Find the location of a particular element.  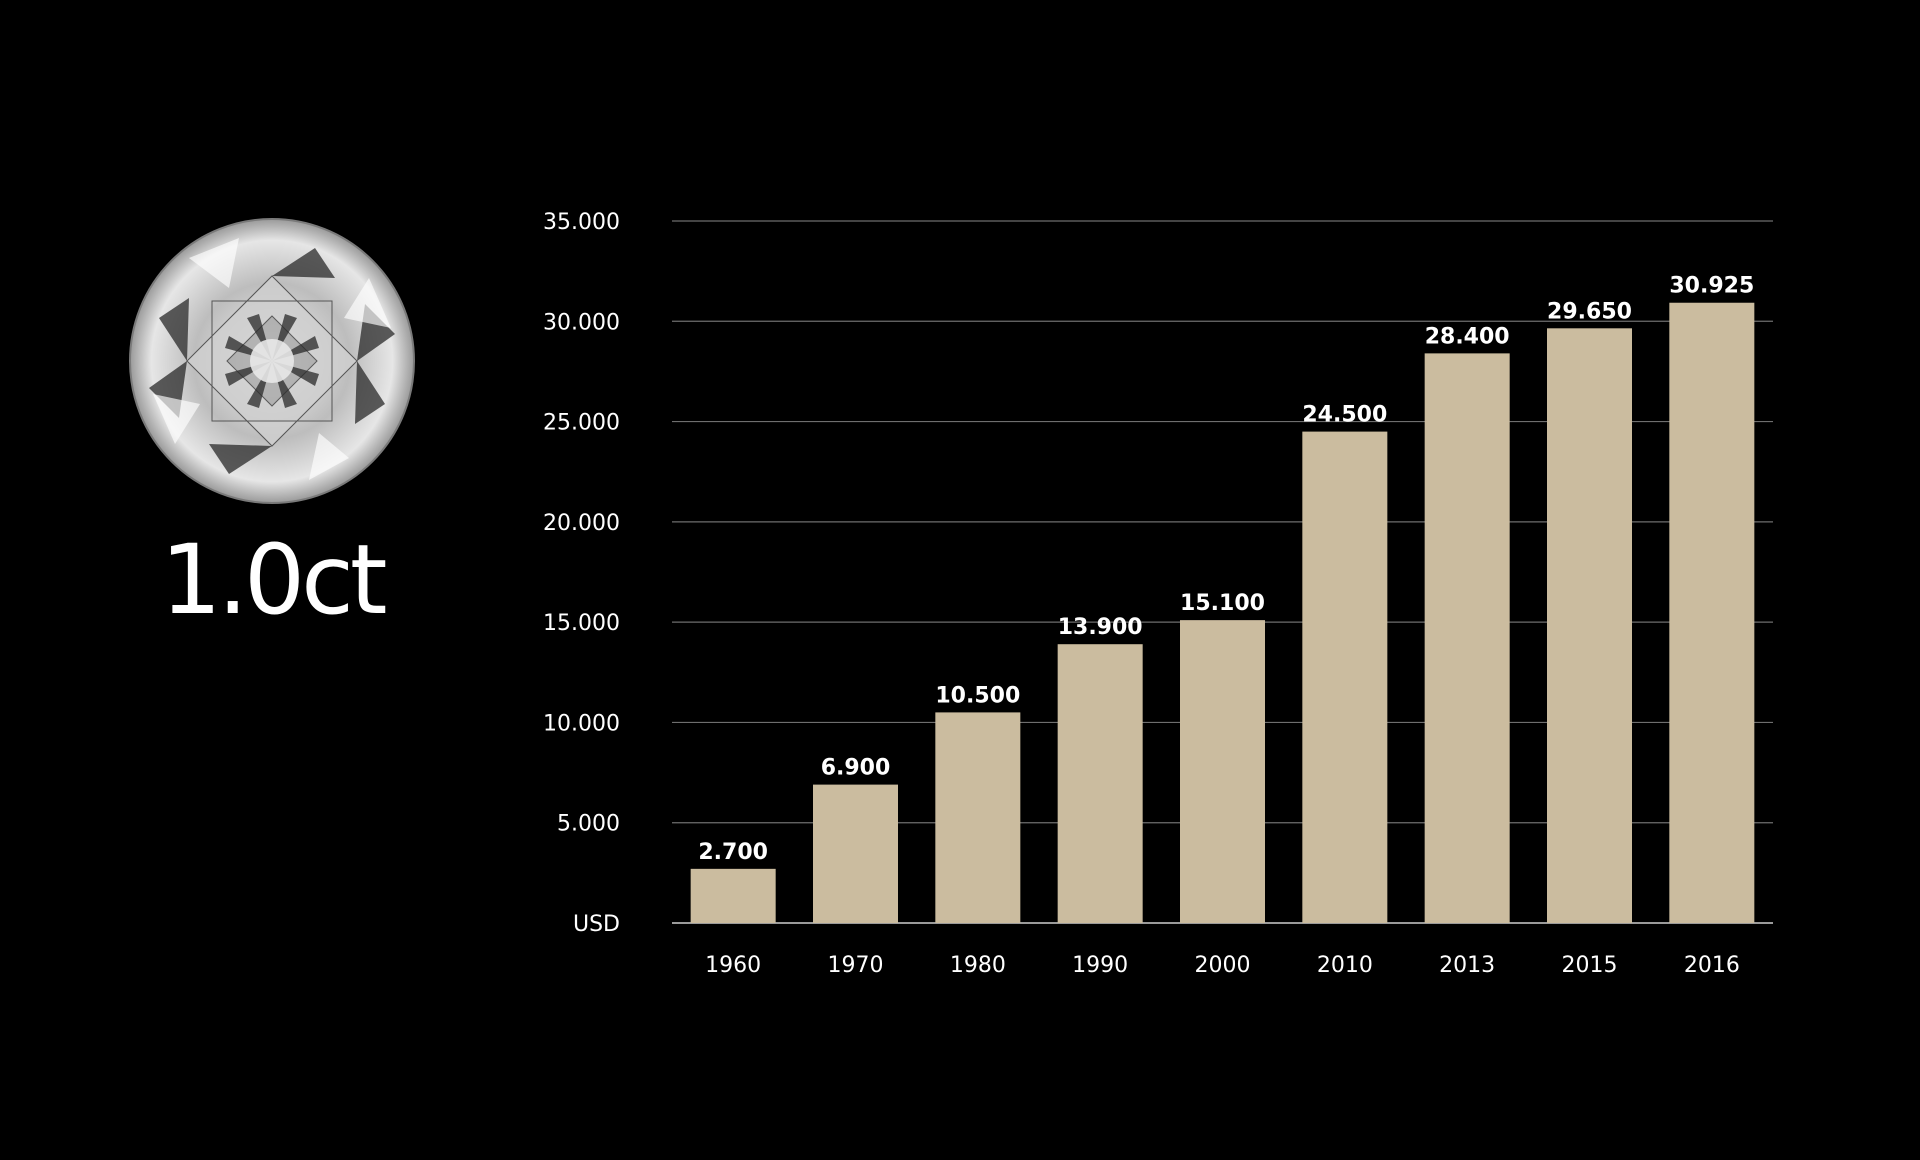

y-tick-label: 15.000 is located at coordinates (581, 623).